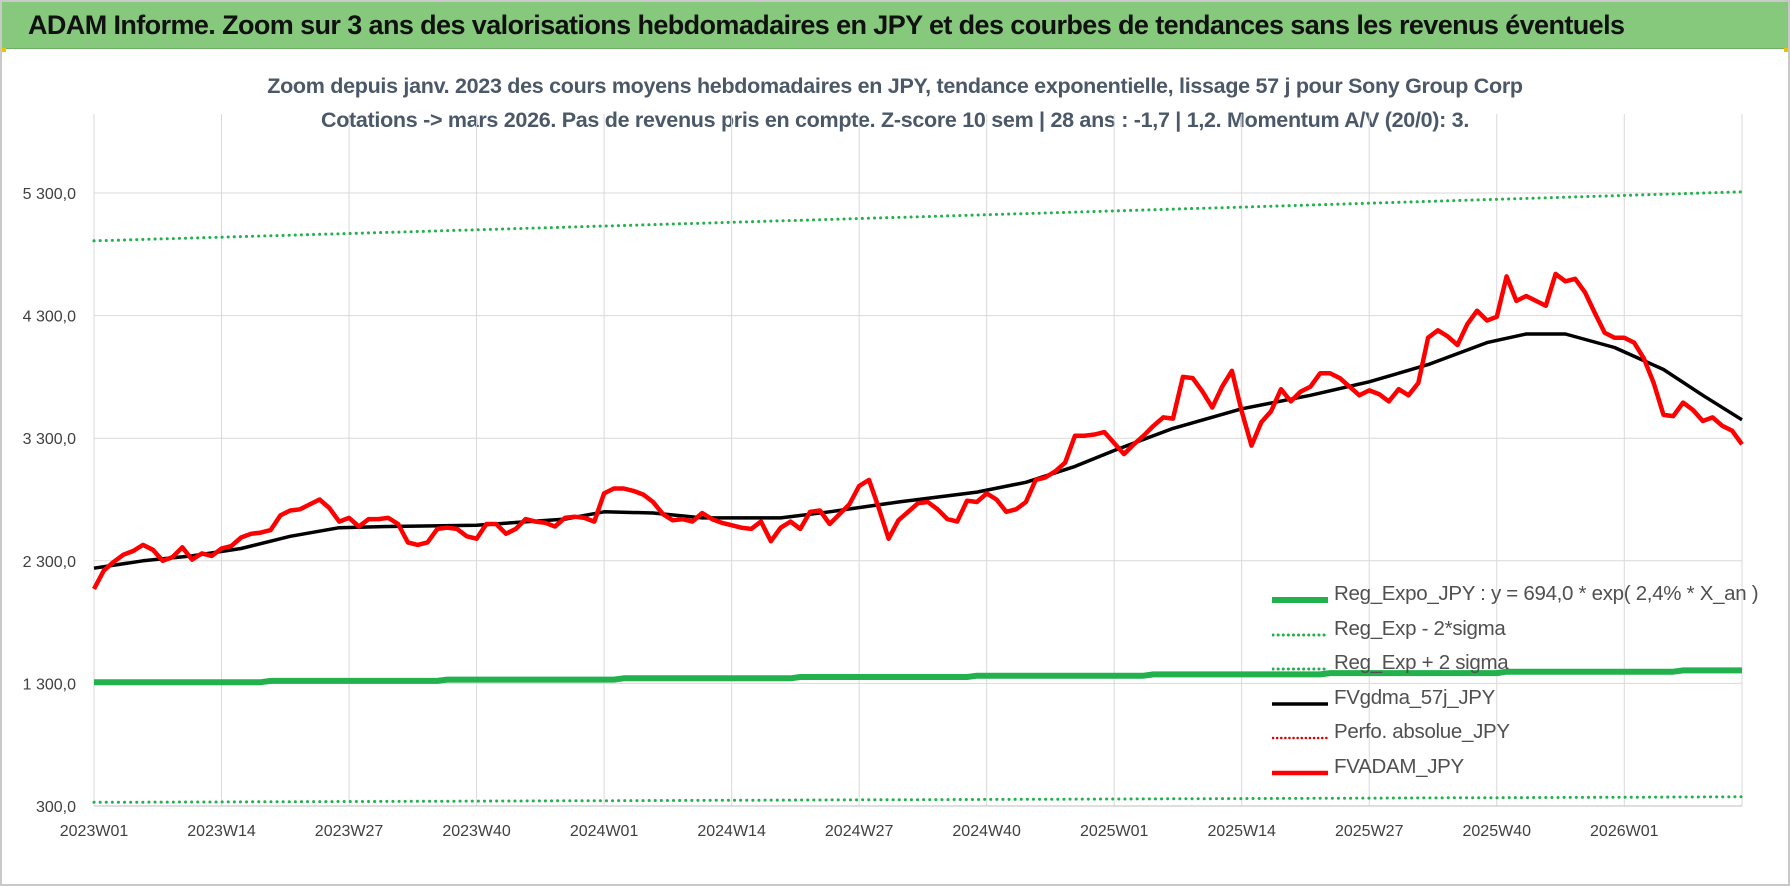  What do you see at coordinates (1497, 831) in the screenshot?
I see `x-tick-label: 2025W40` at bounding box center [1497, 831].